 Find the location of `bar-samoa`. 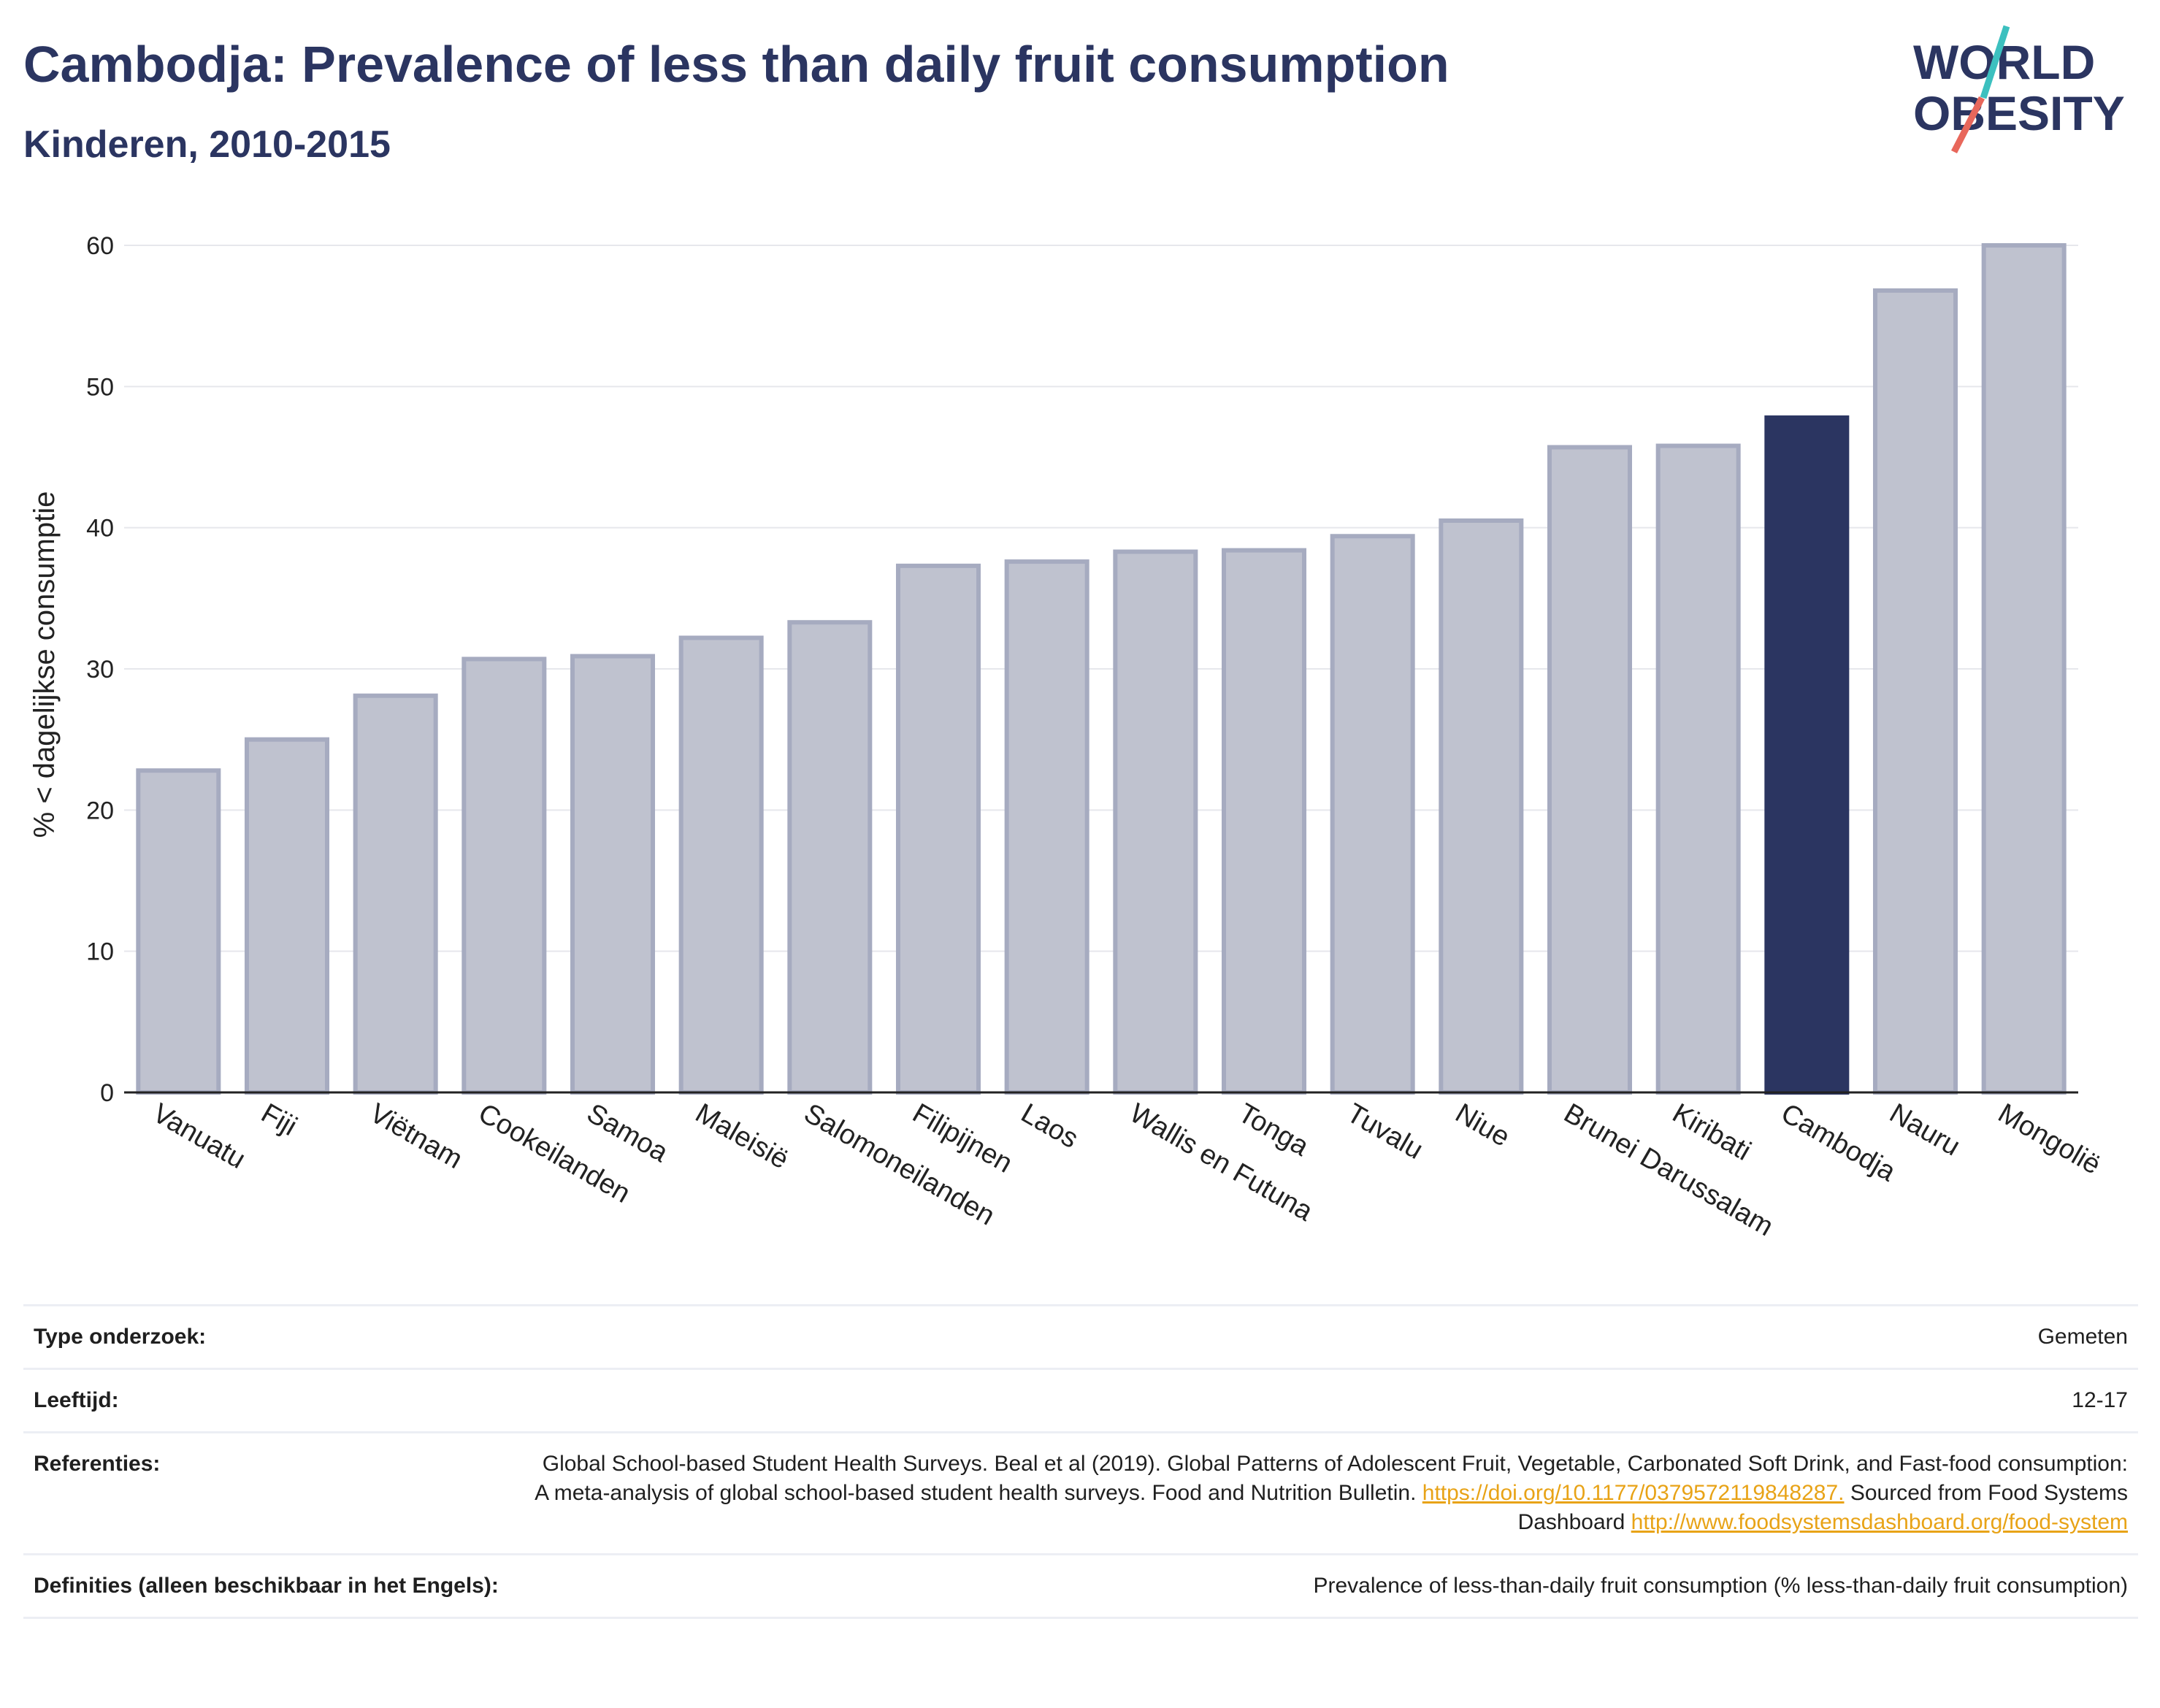

bar-samoa is located at coordinates (613, 874).